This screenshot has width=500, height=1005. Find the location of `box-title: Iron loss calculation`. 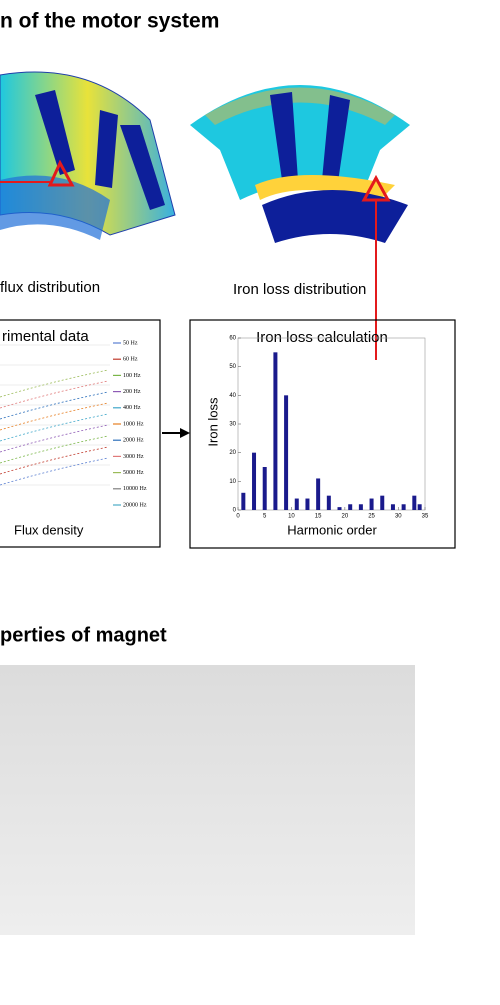

box-title: Iron loss calculation is located at coordinates (322, 337).